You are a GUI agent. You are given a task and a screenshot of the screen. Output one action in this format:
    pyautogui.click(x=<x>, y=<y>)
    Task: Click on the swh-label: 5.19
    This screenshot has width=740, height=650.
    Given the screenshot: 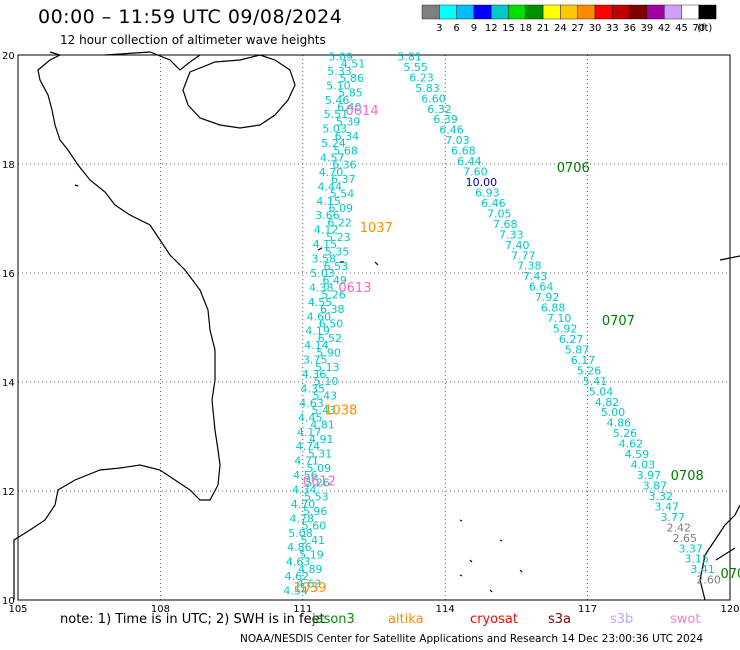 What is the action you would take?
    pyautogui.click(x=311, y=554)
    